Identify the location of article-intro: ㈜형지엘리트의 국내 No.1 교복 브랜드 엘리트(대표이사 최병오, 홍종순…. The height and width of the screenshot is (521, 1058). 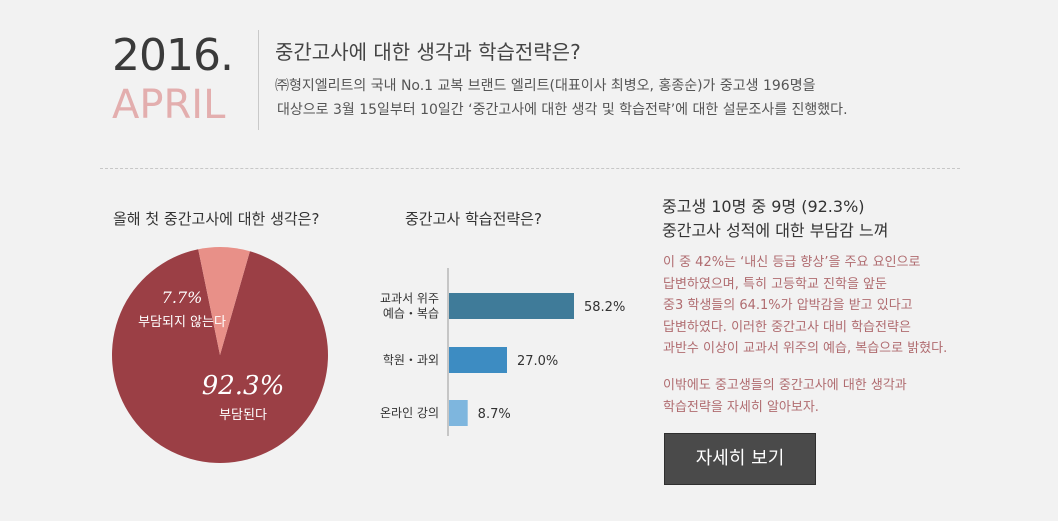
(615, 98).